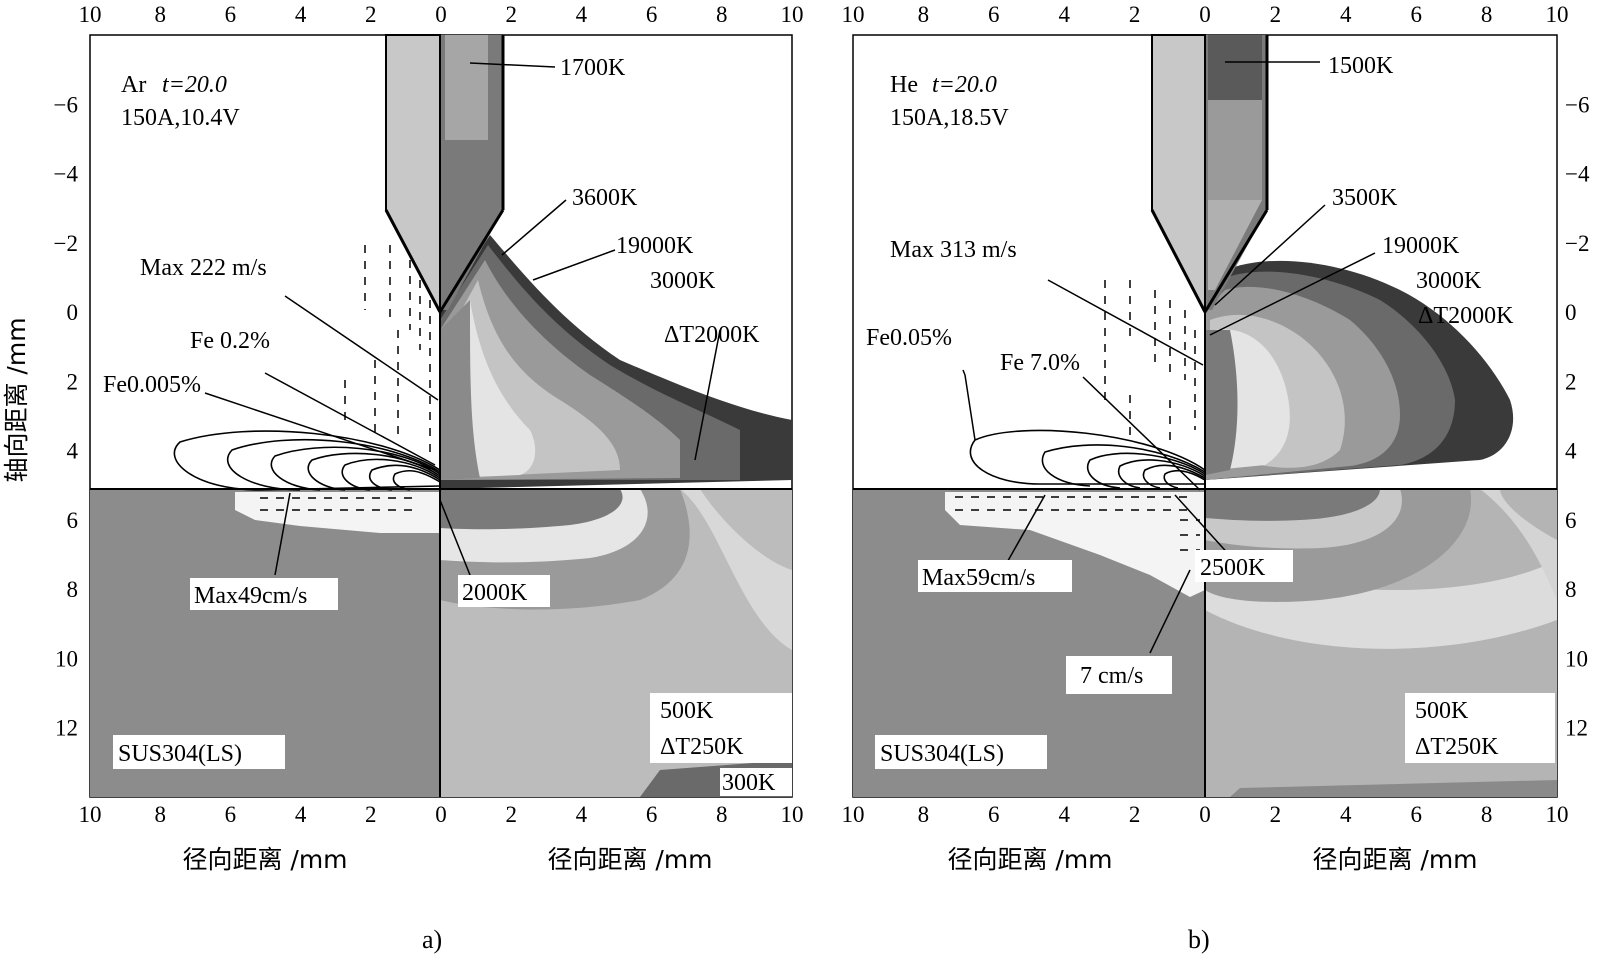  What do you see at coordinates (180, 754) in the screenshot?
I see `material-a: SUS304(LS)` at bounding box center [180, 754].